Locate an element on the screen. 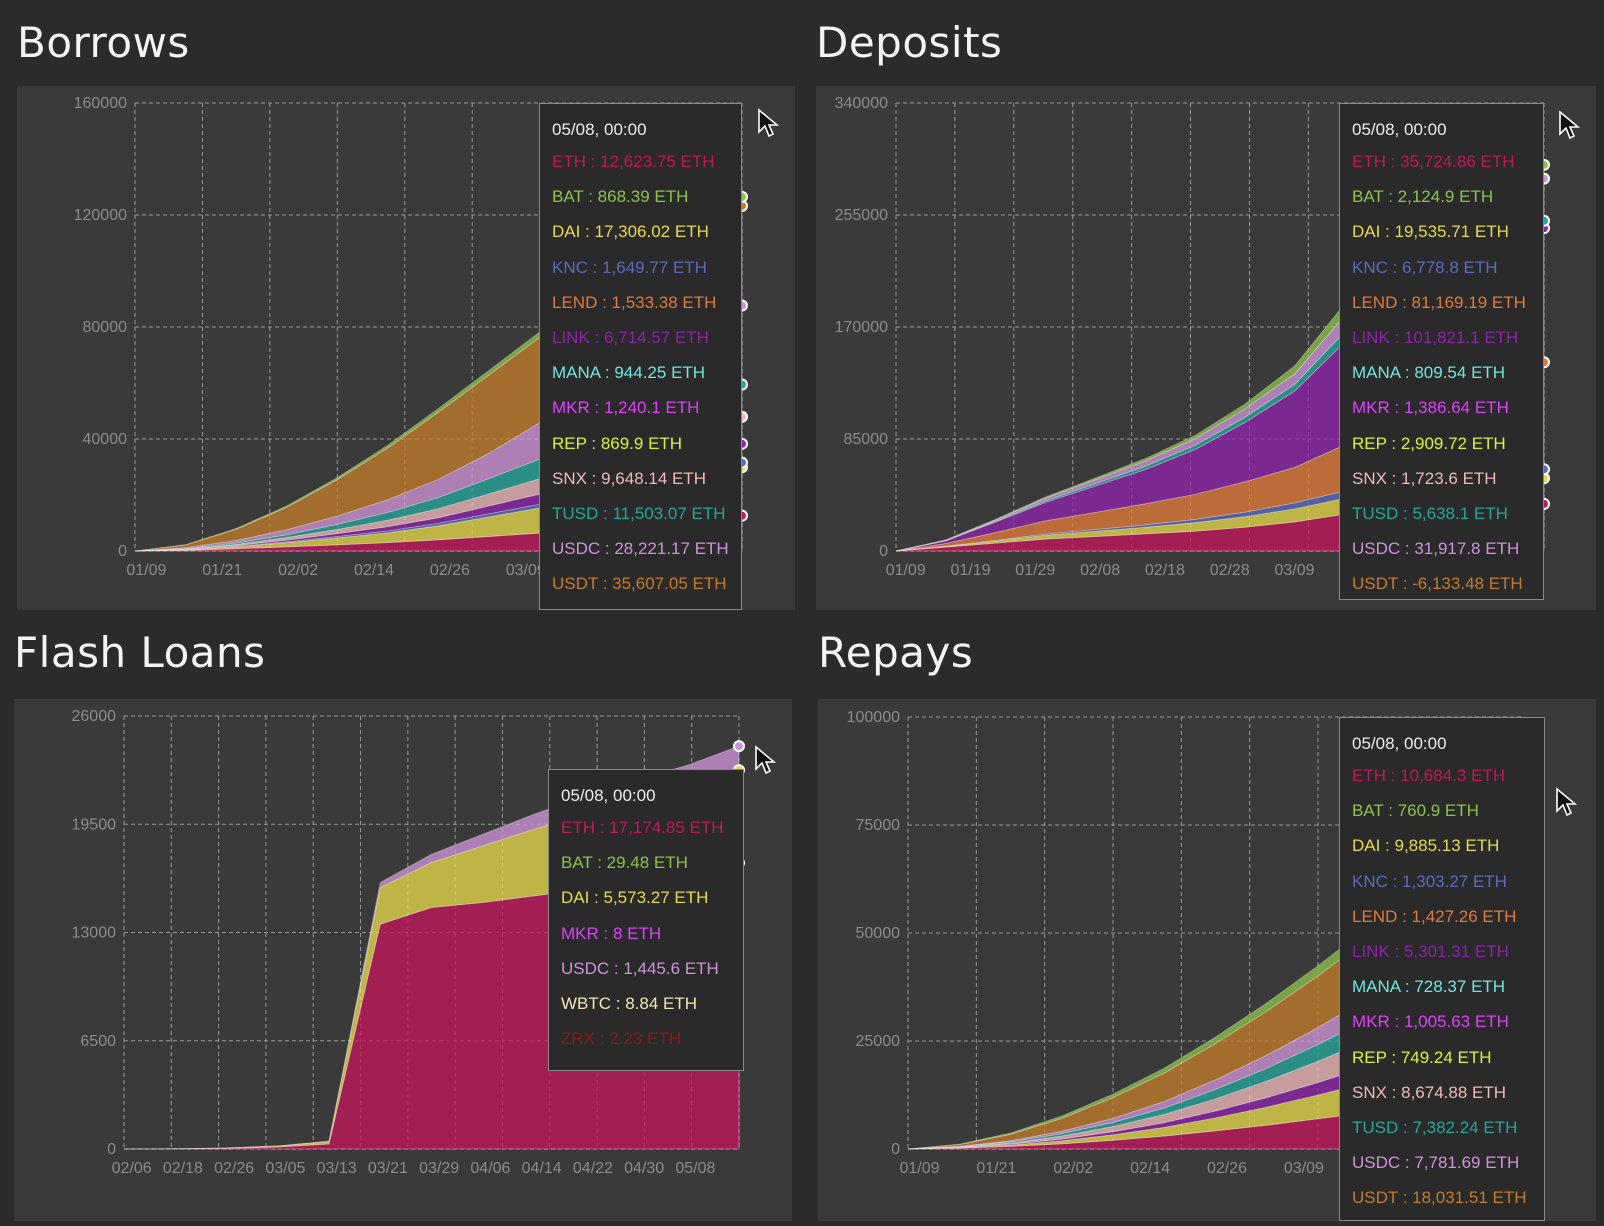 The width and height of the screenshot is (1604, 1226). y-tick-label: 255000 is located at coordinates (861, 215).